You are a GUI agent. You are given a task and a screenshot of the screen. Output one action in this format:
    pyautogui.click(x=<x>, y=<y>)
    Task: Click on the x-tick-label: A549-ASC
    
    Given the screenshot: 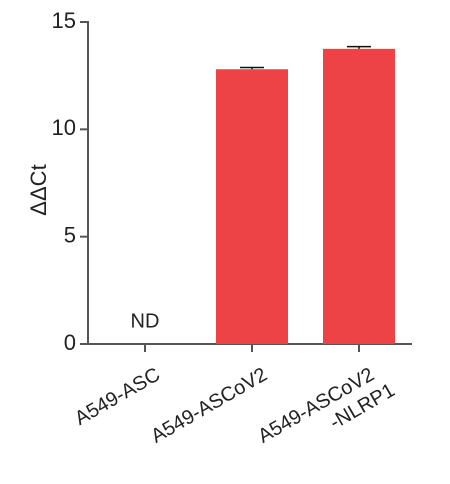 What is the action you would take?
    pyautogui.click(x=117, y=397)
    